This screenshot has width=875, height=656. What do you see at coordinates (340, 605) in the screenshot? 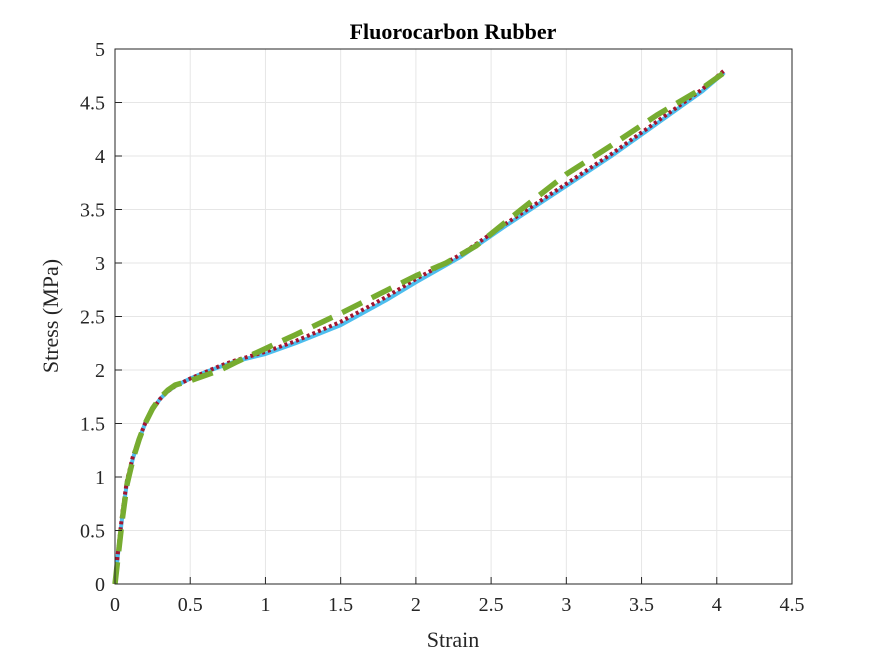
I see `x-tick-label: 1.5` at bounding box center [340, 605].